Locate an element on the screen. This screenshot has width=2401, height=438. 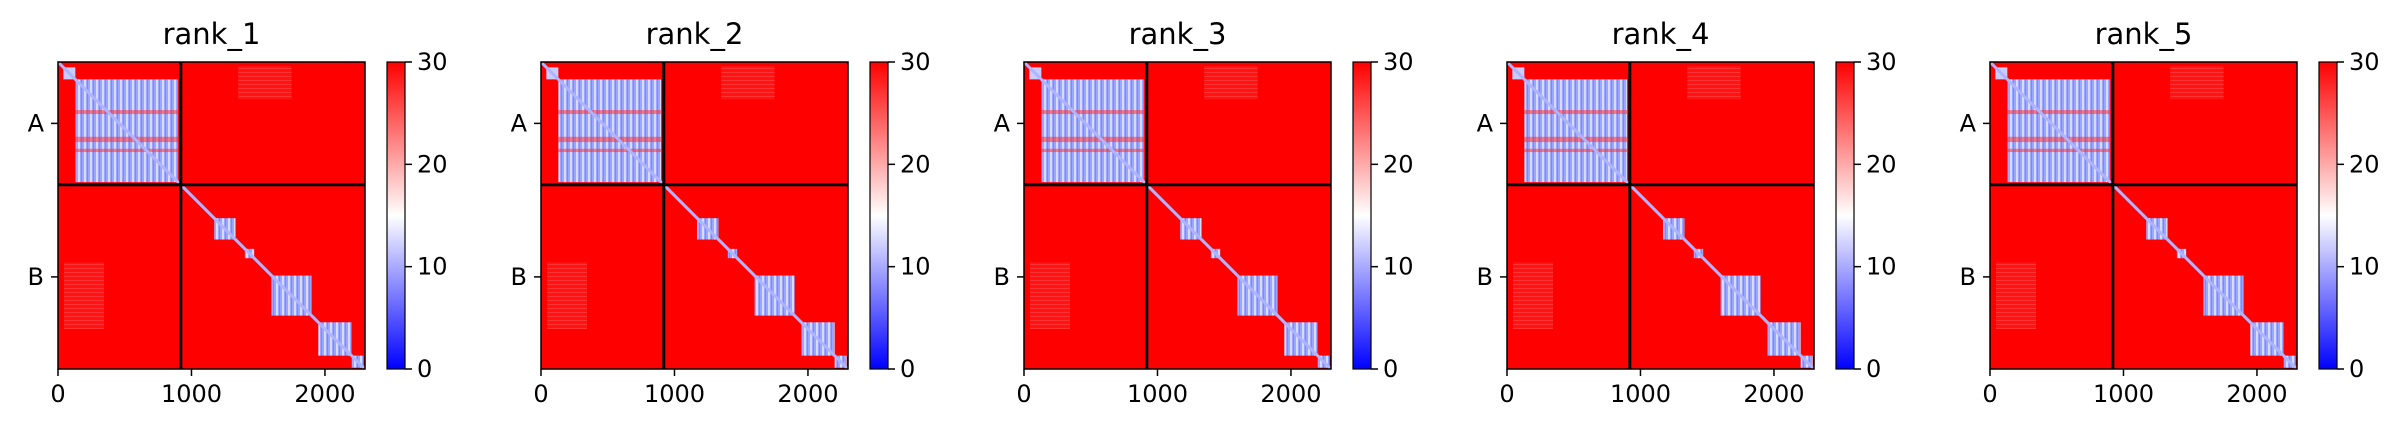
panel-title: rank_2 is located at coordinates (695, 34).